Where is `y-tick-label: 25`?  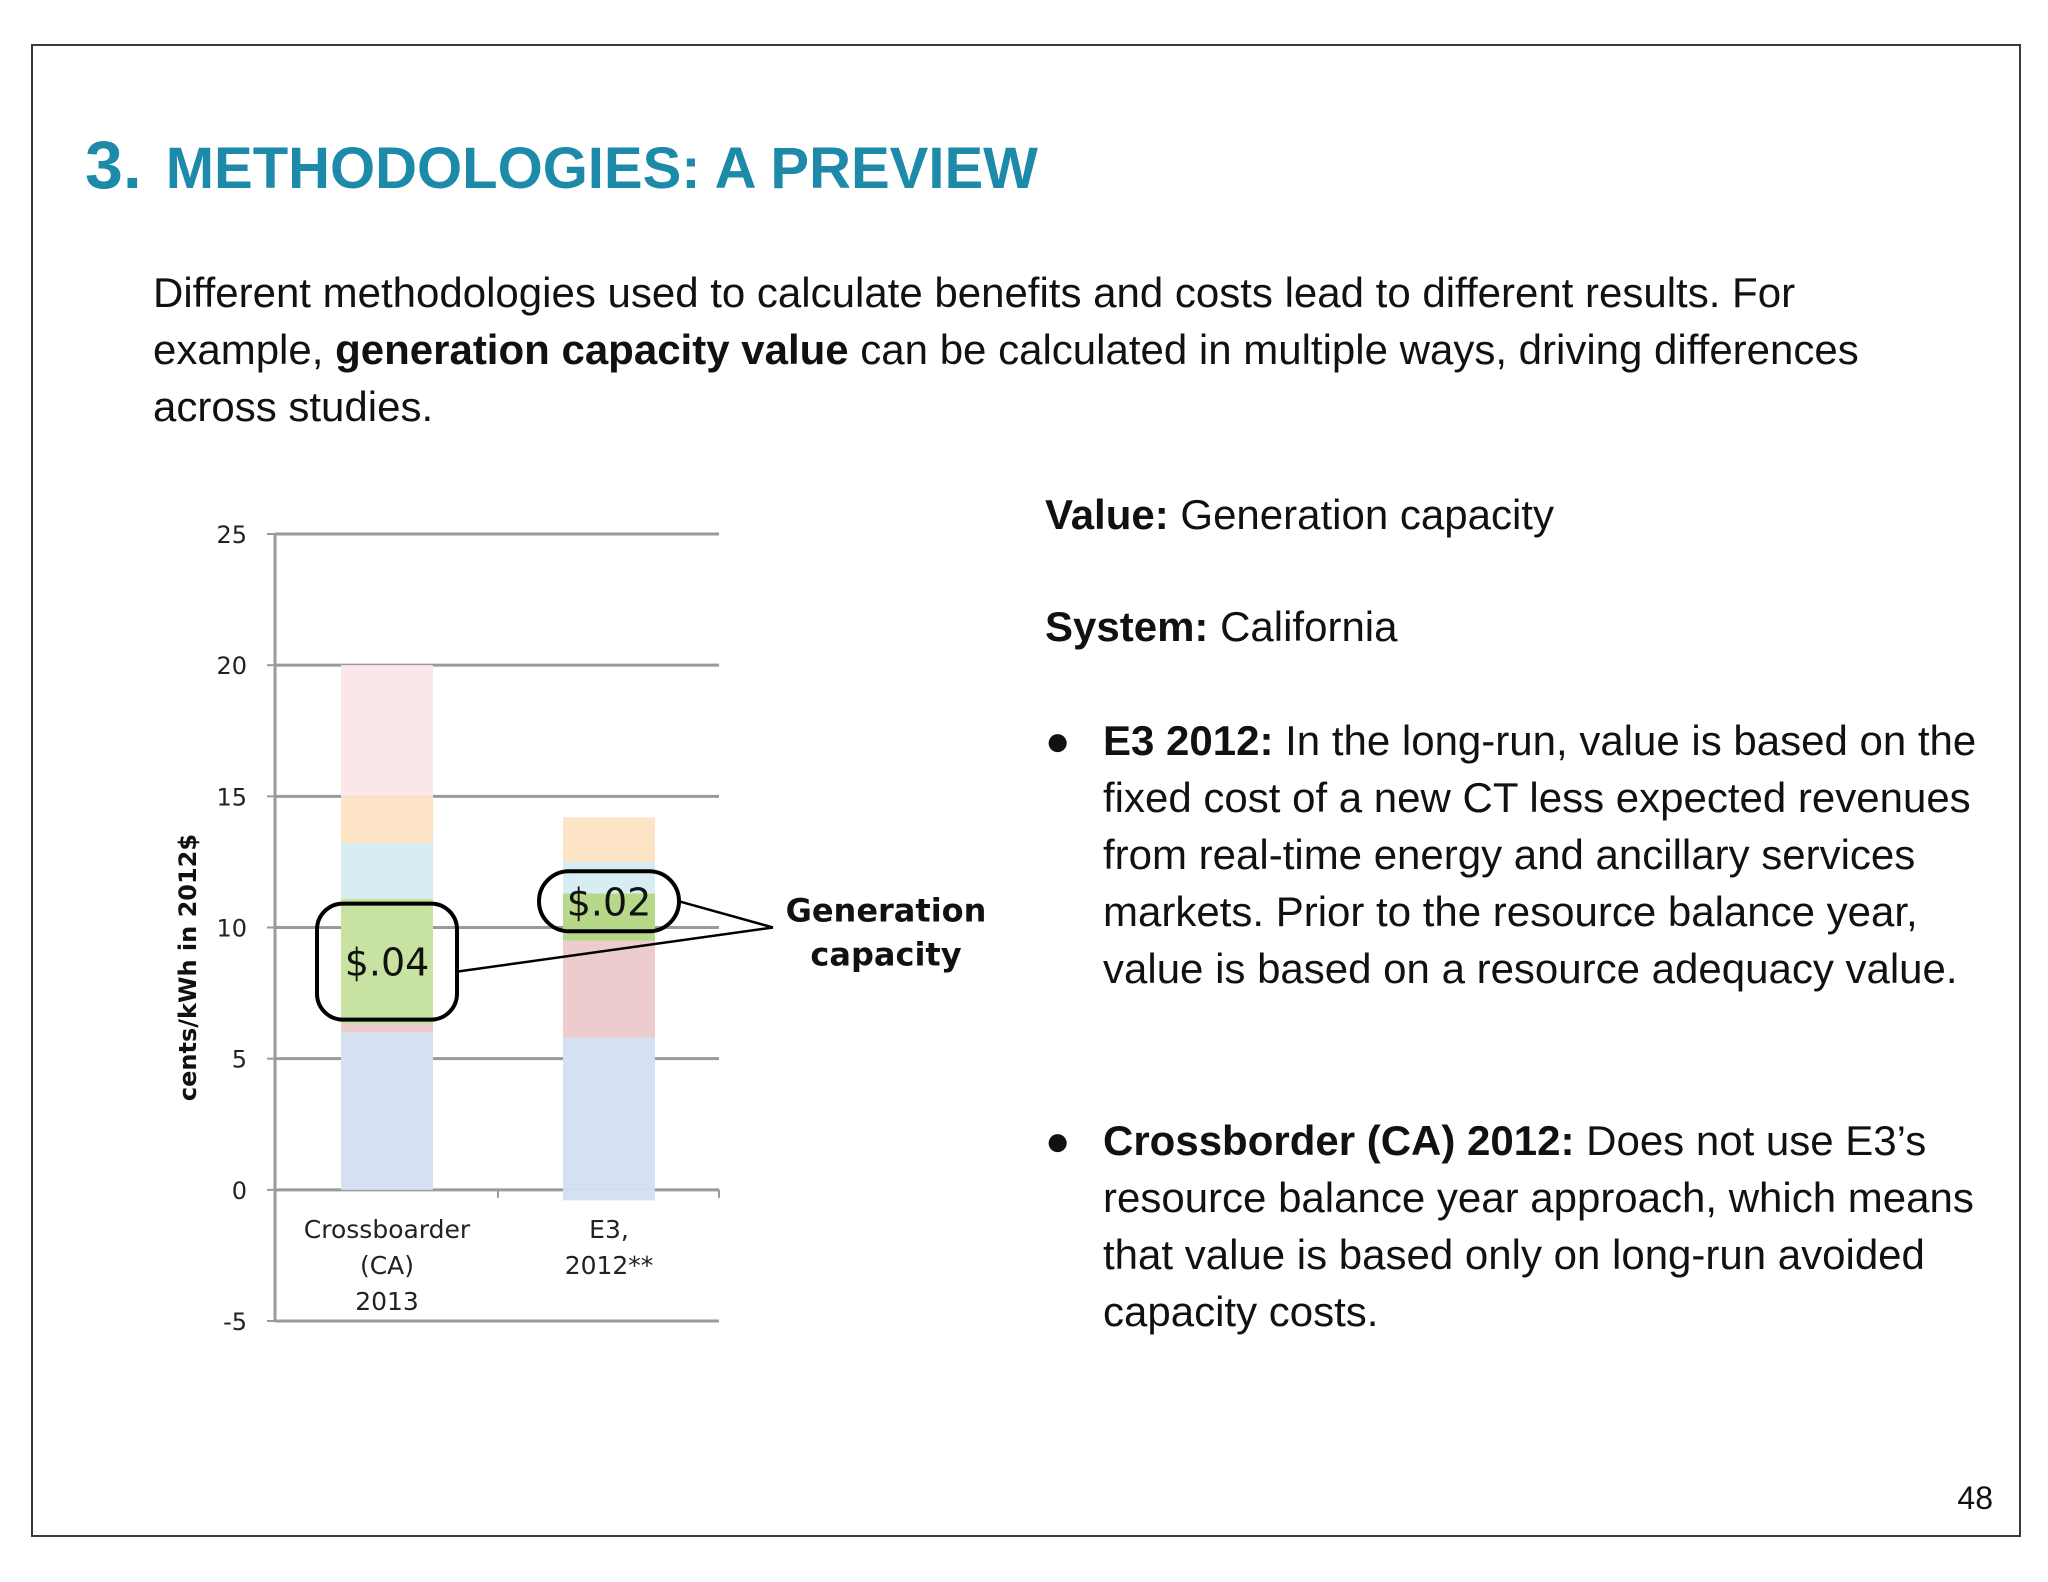 y-tick-label: 25 is located at coordinates (231, 535).